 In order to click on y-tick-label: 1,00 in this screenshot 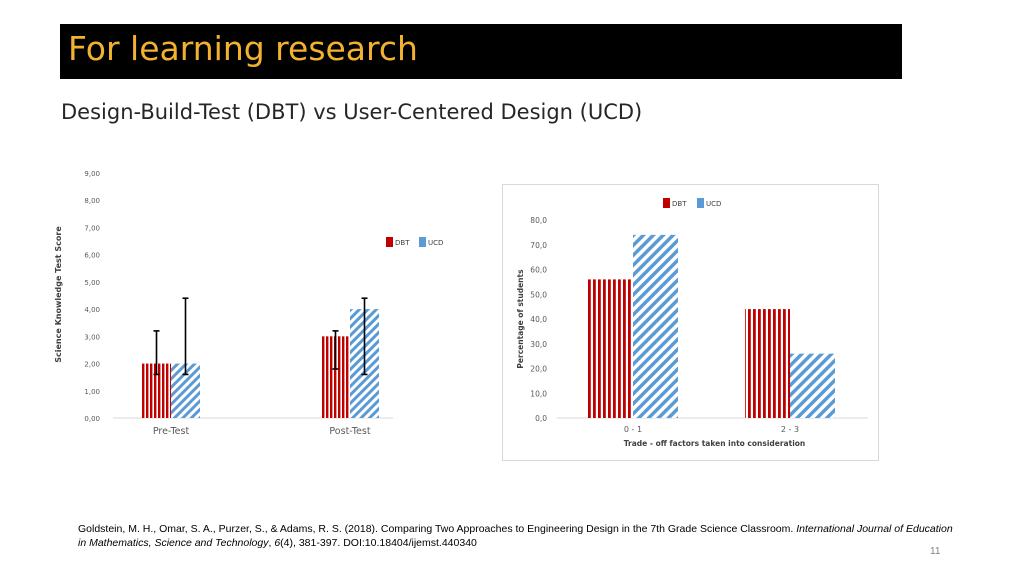, I will do `click(92, 392)`.